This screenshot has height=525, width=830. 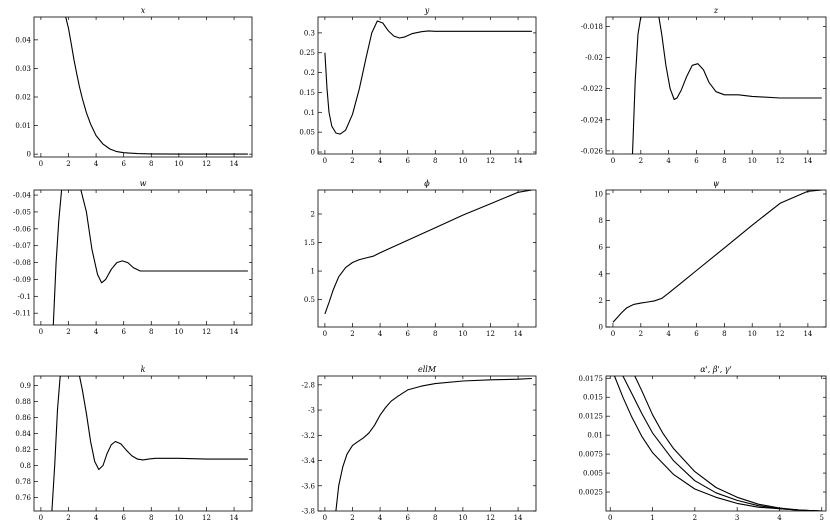 What do you see at coordinates (591, 493) in the screenshot?
I see `y-tick-label: 0.0025` at bounding box center [591, 493].